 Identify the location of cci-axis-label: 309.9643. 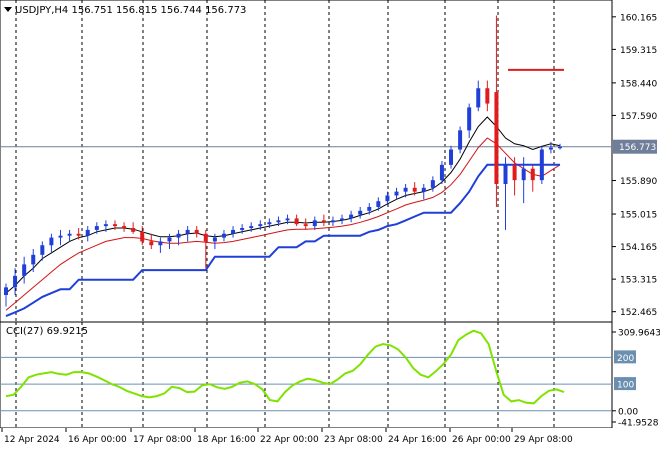
(639, 334).